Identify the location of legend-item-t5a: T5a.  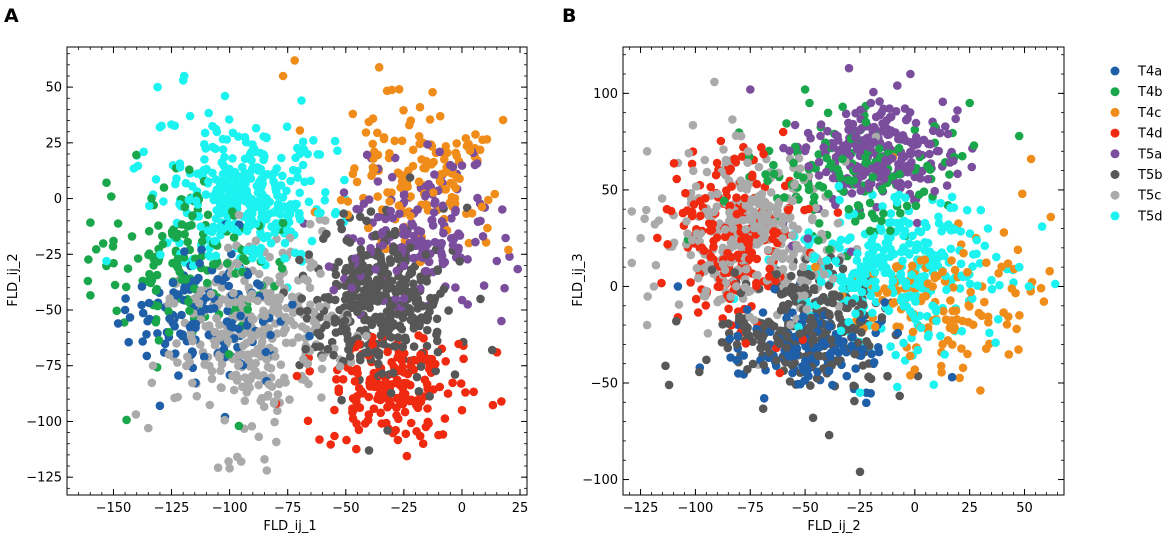
(1136, 154).